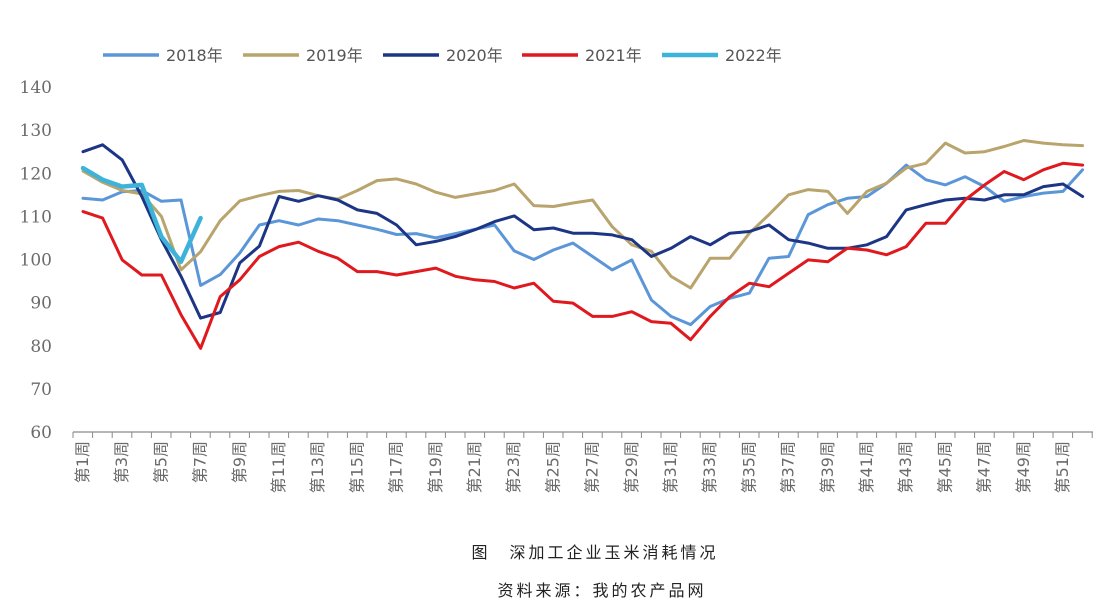 Image resolution: width=1108 pixels, height=614 pixels. Describe the element at coordinates (592, 467) in the screenshot. I see `x-tick-label: 第27周` at that location.